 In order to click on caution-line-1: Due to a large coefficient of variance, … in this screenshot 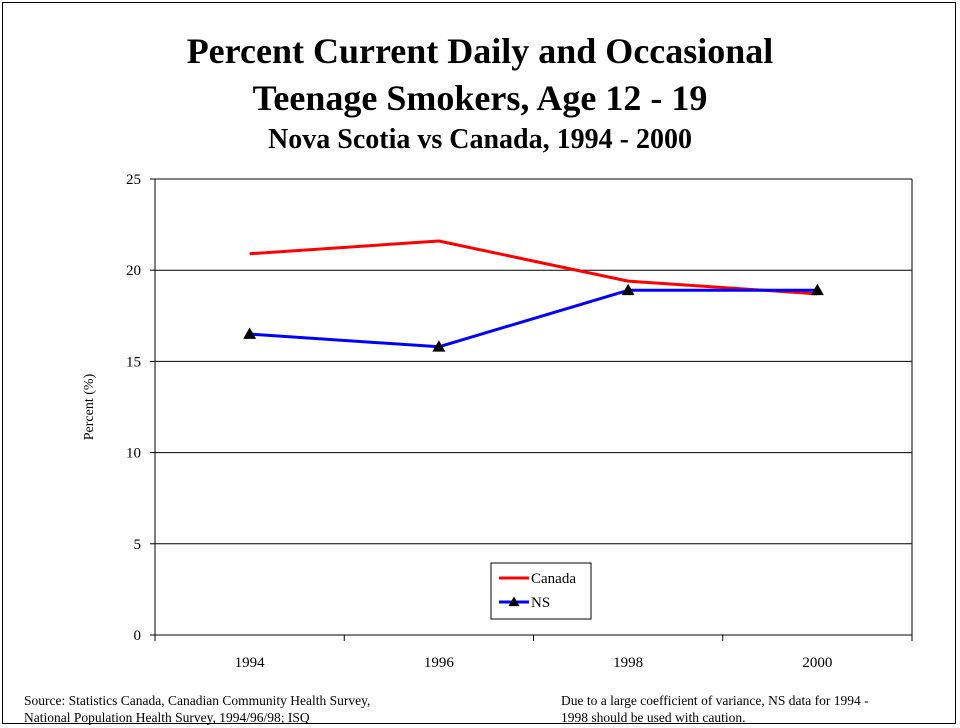, I will do `click(715, 700)`.